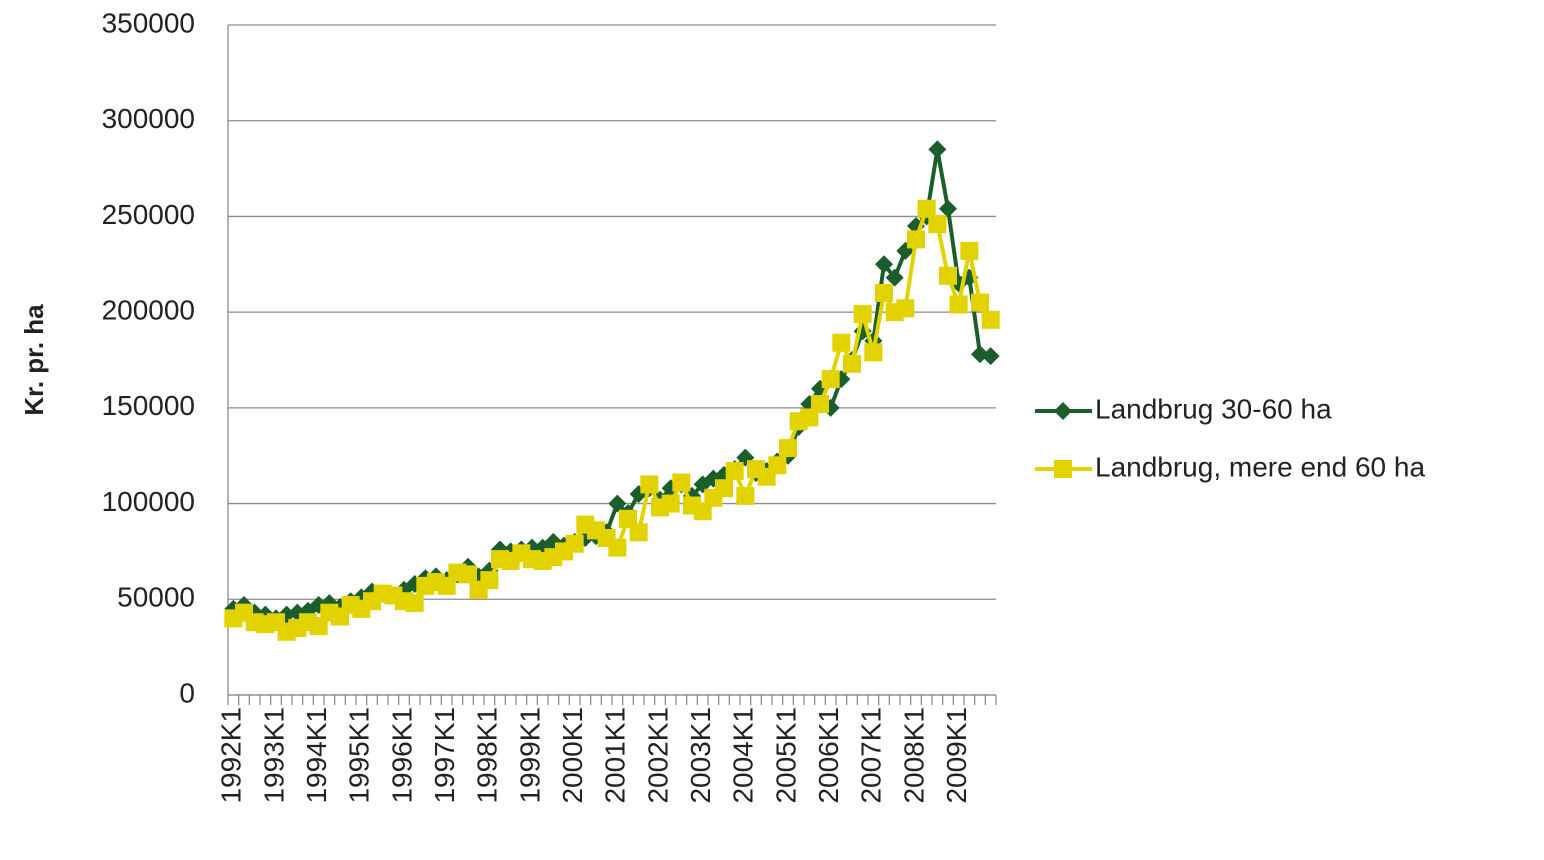  Describe the element at coordinates (148, 310) in the screenshot. I see `y-tick-label: 200000` at that location.